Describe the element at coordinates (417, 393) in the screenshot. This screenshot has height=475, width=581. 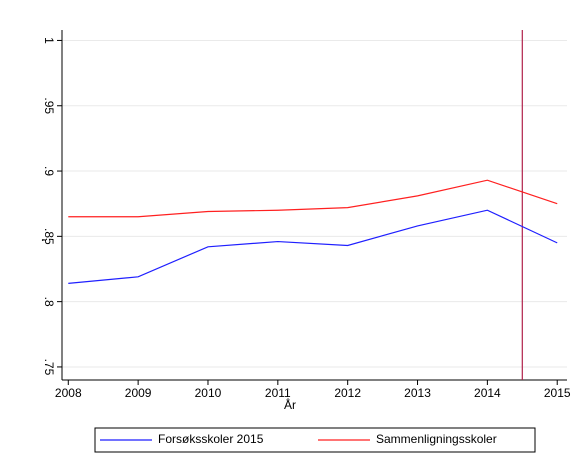
I see `x-tick-label: 2013` at that location.